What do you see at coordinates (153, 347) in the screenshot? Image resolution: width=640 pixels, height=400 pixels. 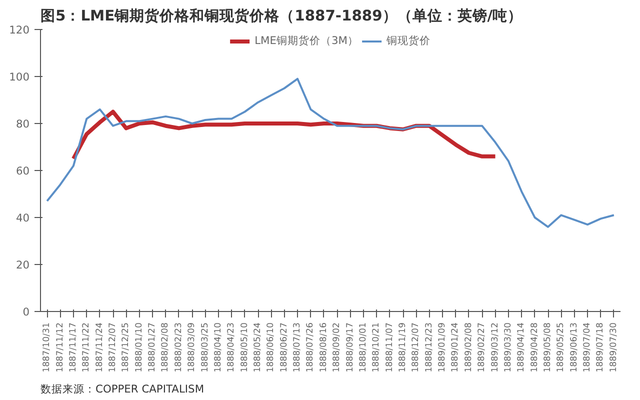 I see `x-tick-label: 1888/01/27` at bounding box center [153, 347].